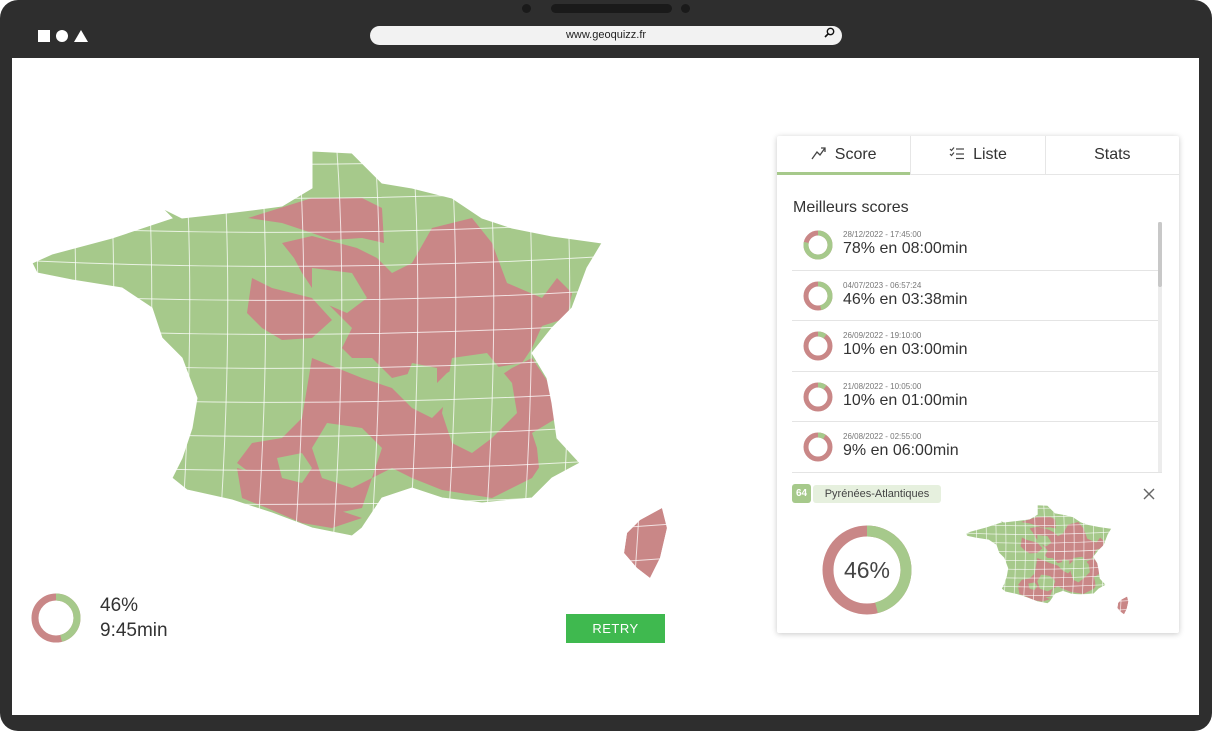  What do you see at coordinates (905, 400) in the screenshot?
I see `score-result: 10% en 01:00min` at bounding box center [905, 400].